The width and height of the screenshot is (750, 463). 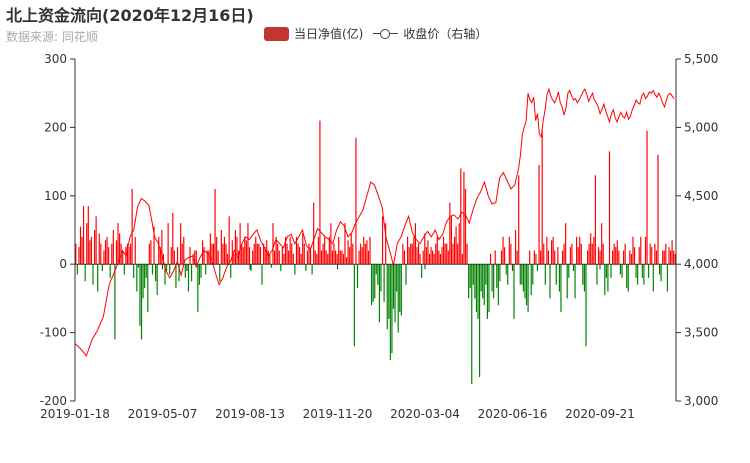 I want to click on legend-item-close-price: 收盘价（右轴）, so click(x=430, y=33).